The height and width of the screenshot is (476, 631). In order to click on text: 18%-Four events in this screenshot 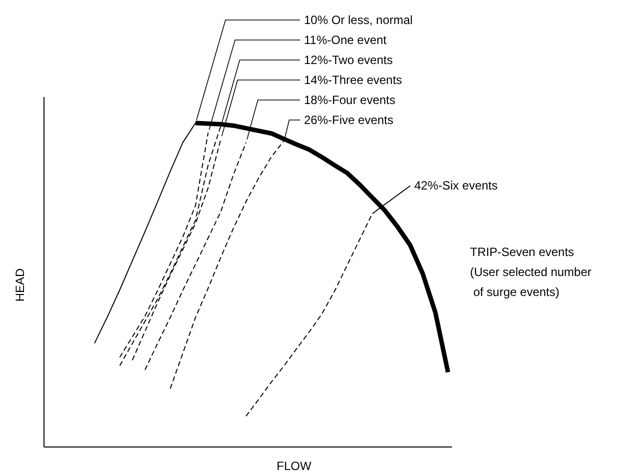, I will do `click(350, 100)`.